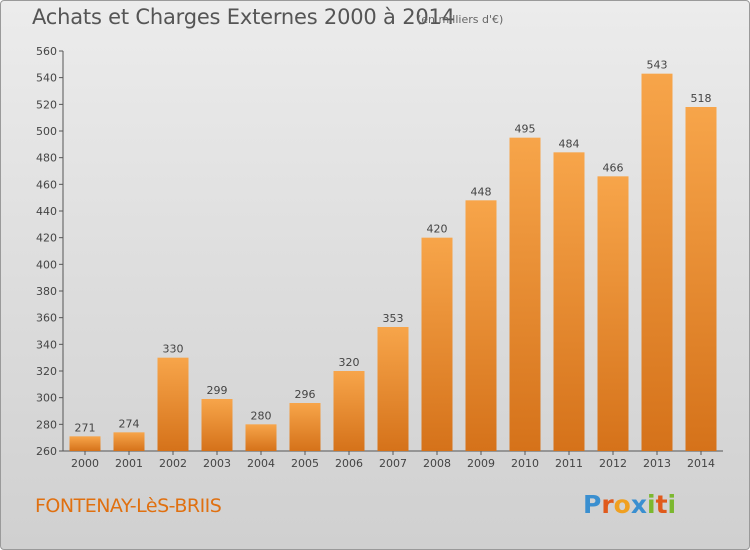  Describe the element at coordinates (393, 463) in the screenshot. I see `x-tick-label: 2007` at that location.